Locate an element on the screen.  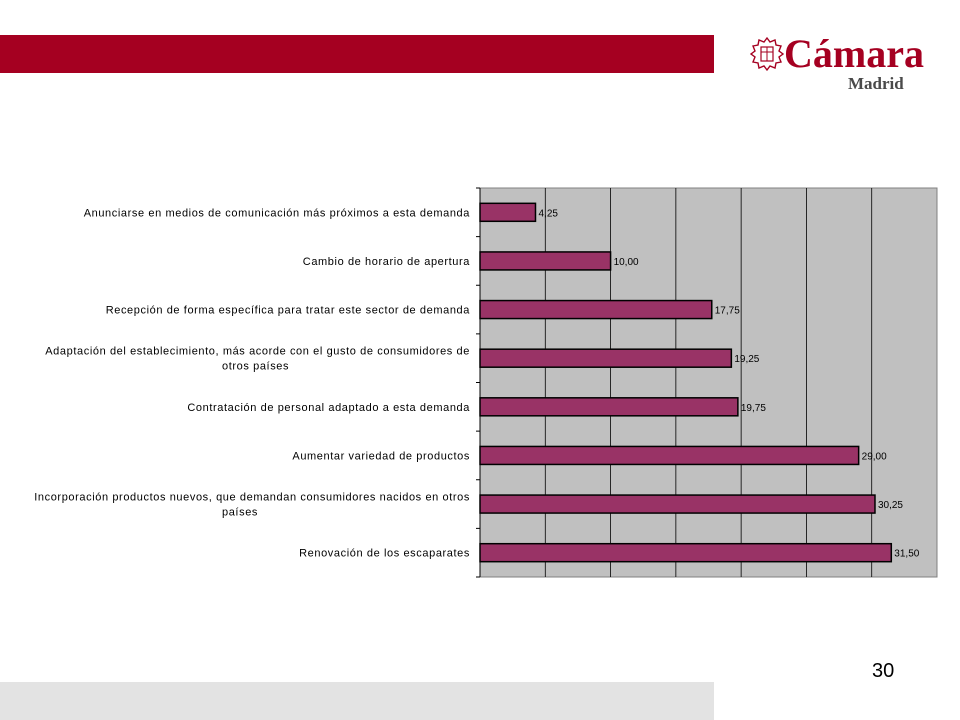
category-label: países is located at coordinates (240, 513).